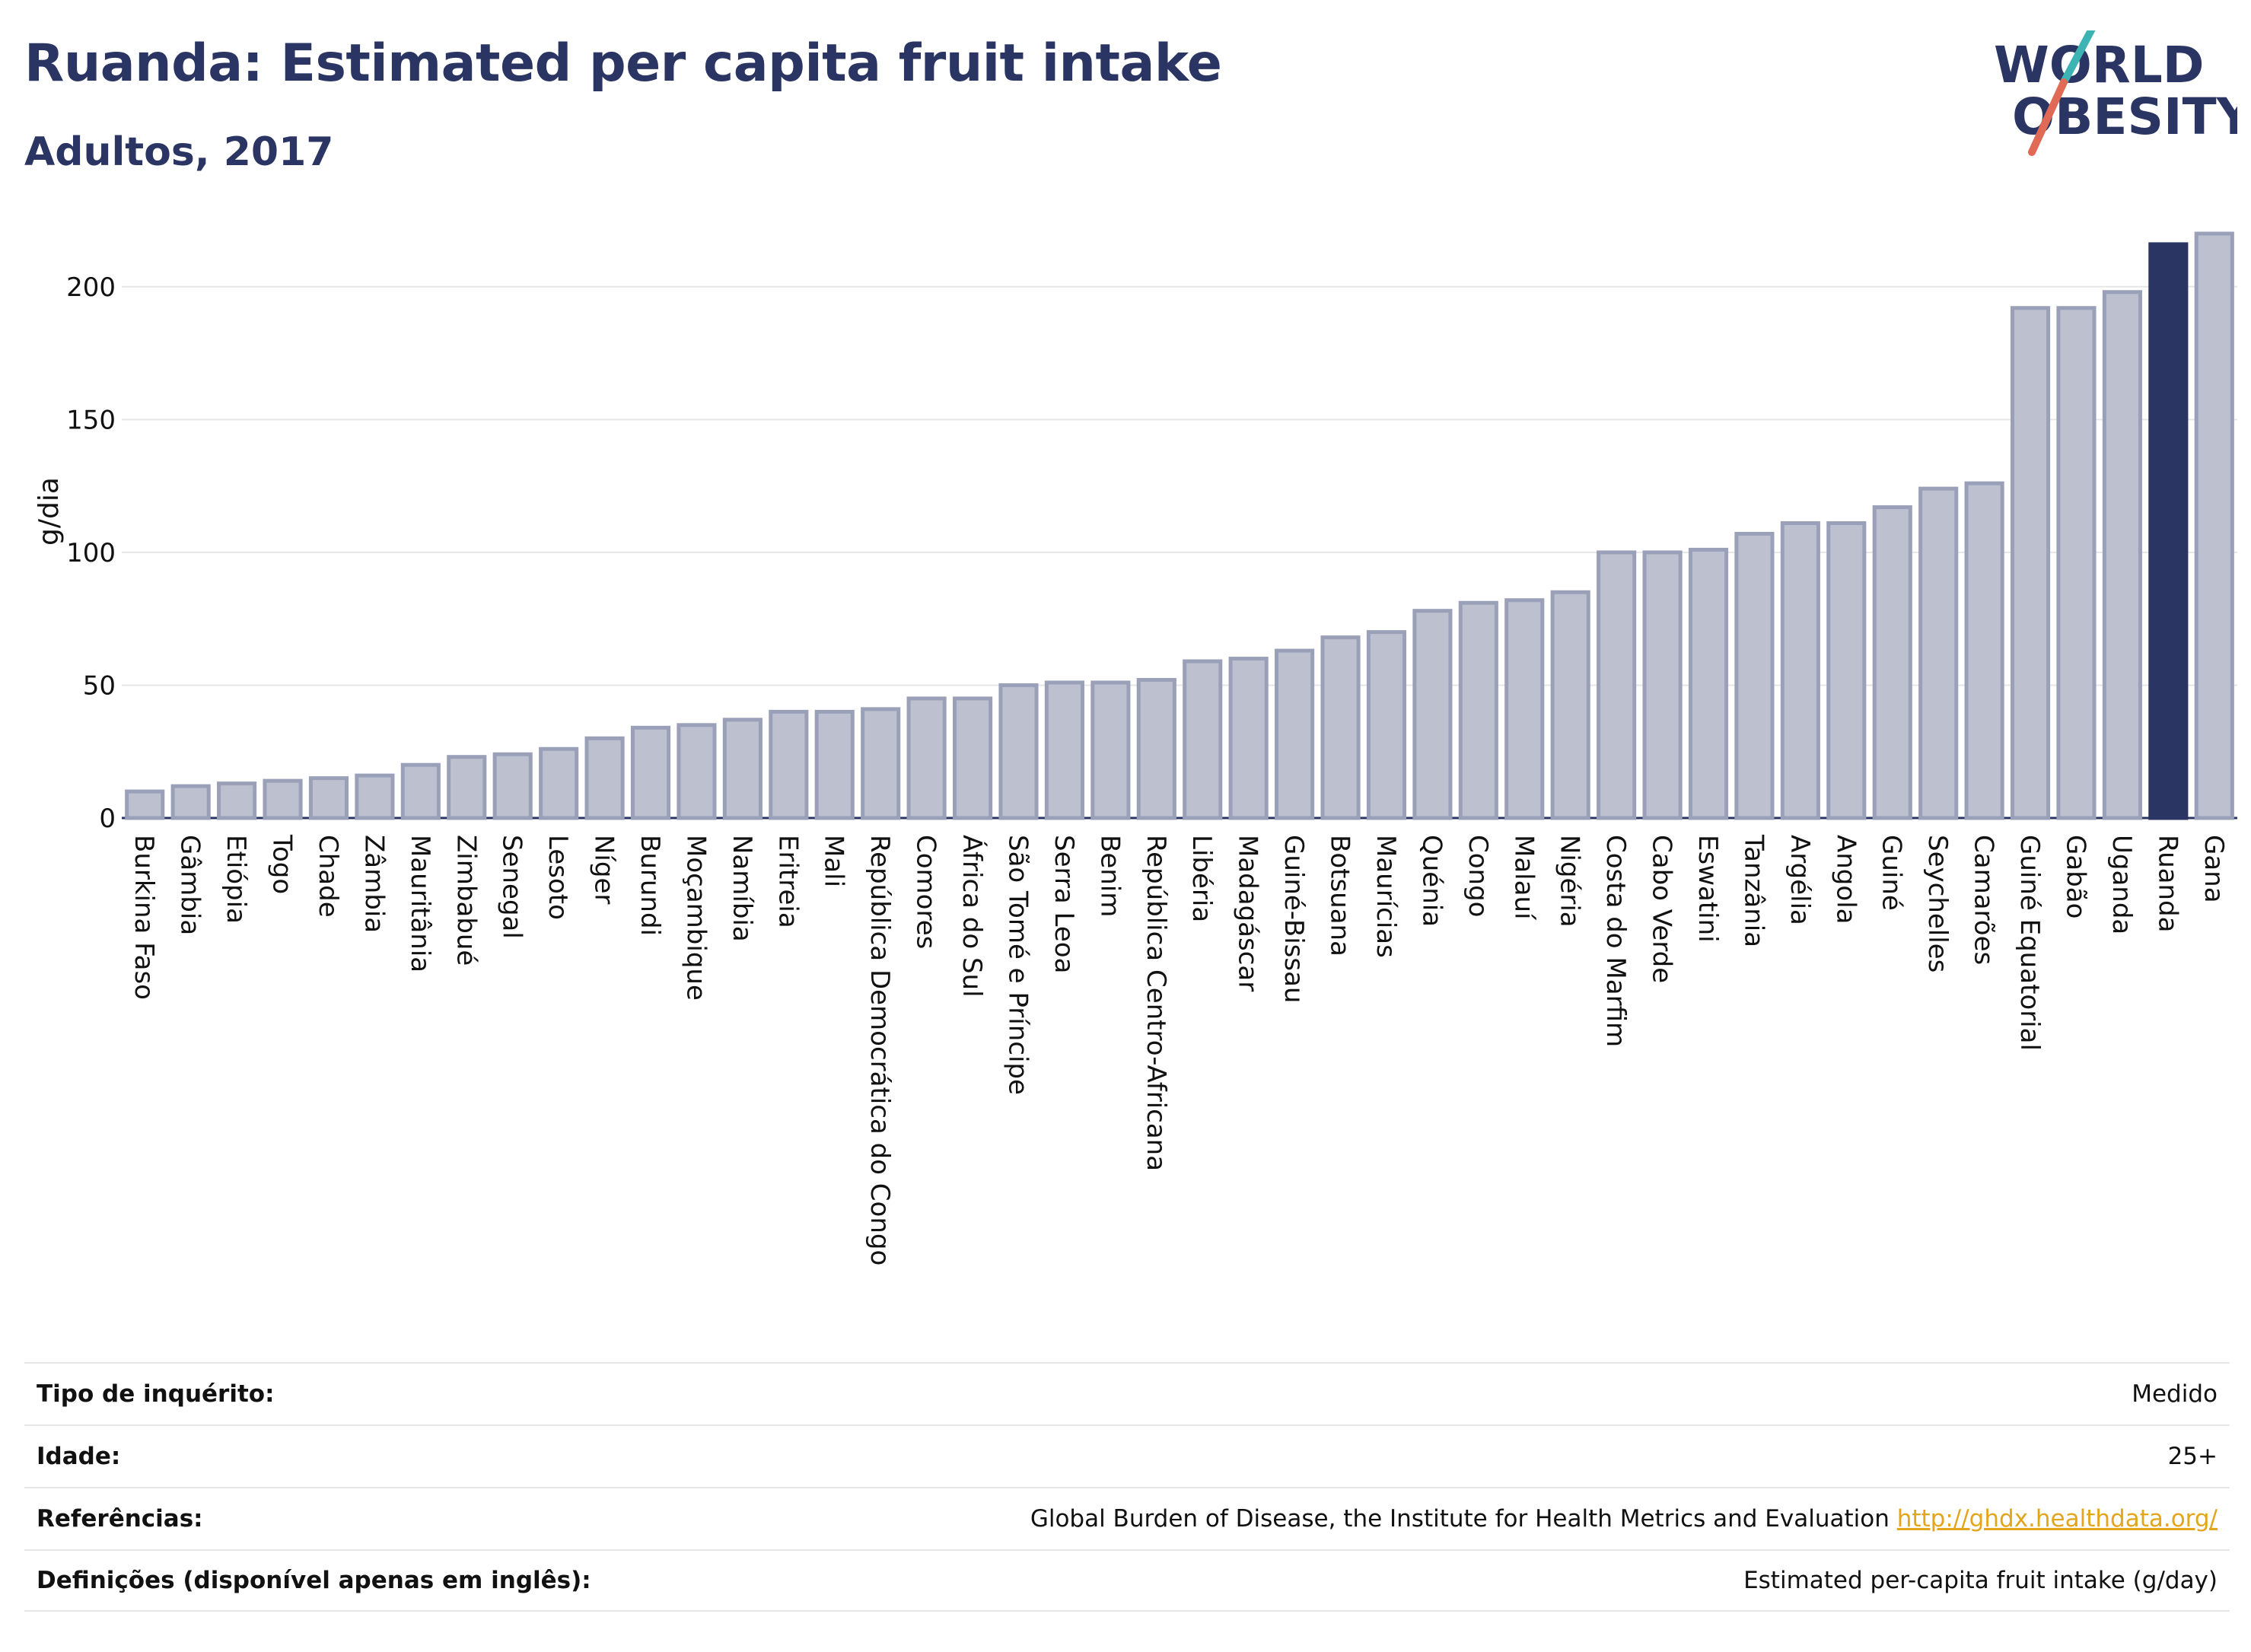 Image resolution: width=2251 pixels, height=1652 pixels. I want to click on bar-comores, so click(926, 758).